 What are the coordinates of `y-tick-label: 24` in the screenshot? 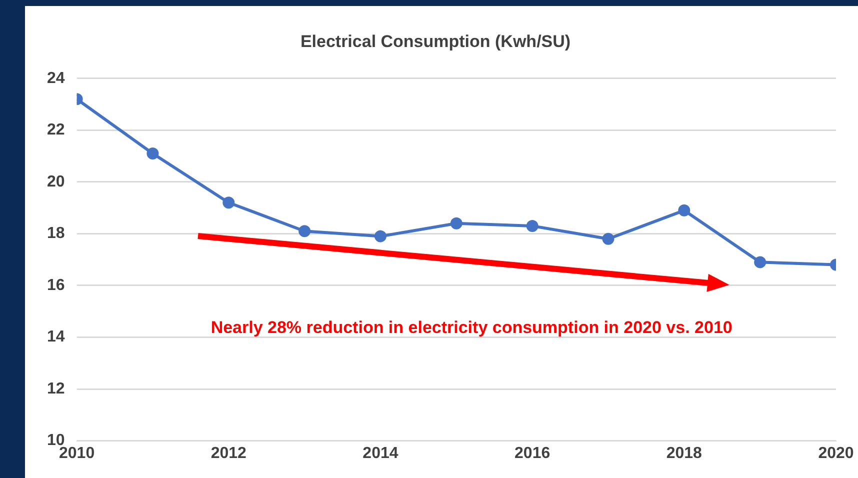 It's located at (56, 78).